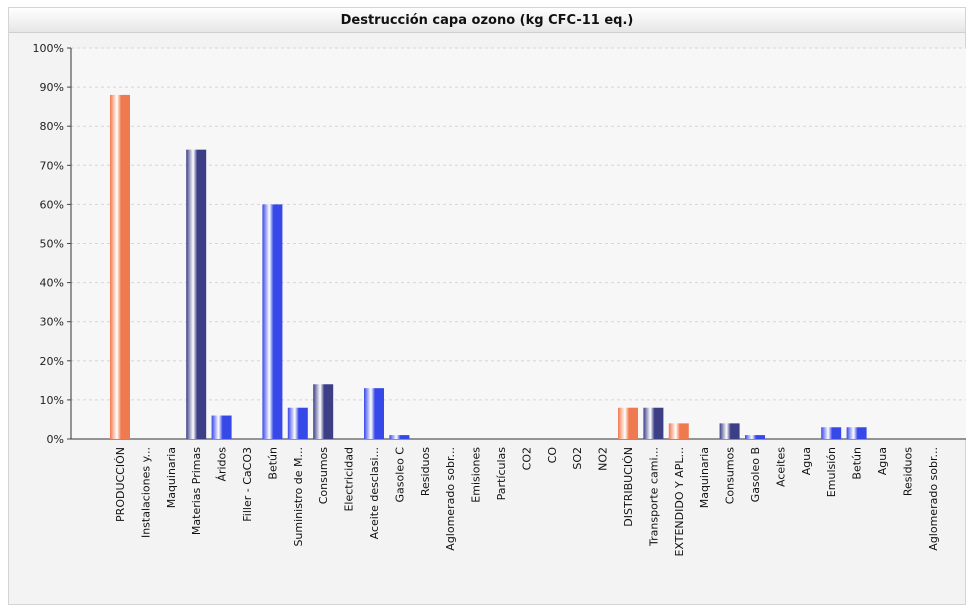 This screenshot has height=611, width=972. Describe the element at coordinates (628, 487) in the screenshot. I see `x-tick-label: DISTRIBUCIÓN` at that location.